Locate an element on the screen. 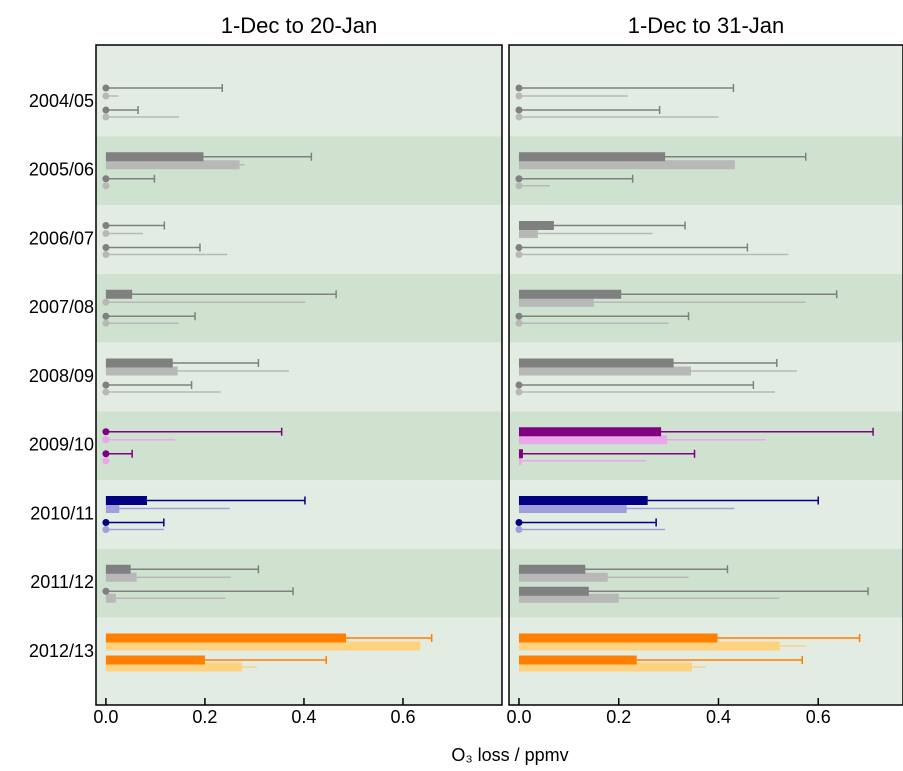  panel-title: 1-Dec to 31-Jan is located at coordinates (706, 25).